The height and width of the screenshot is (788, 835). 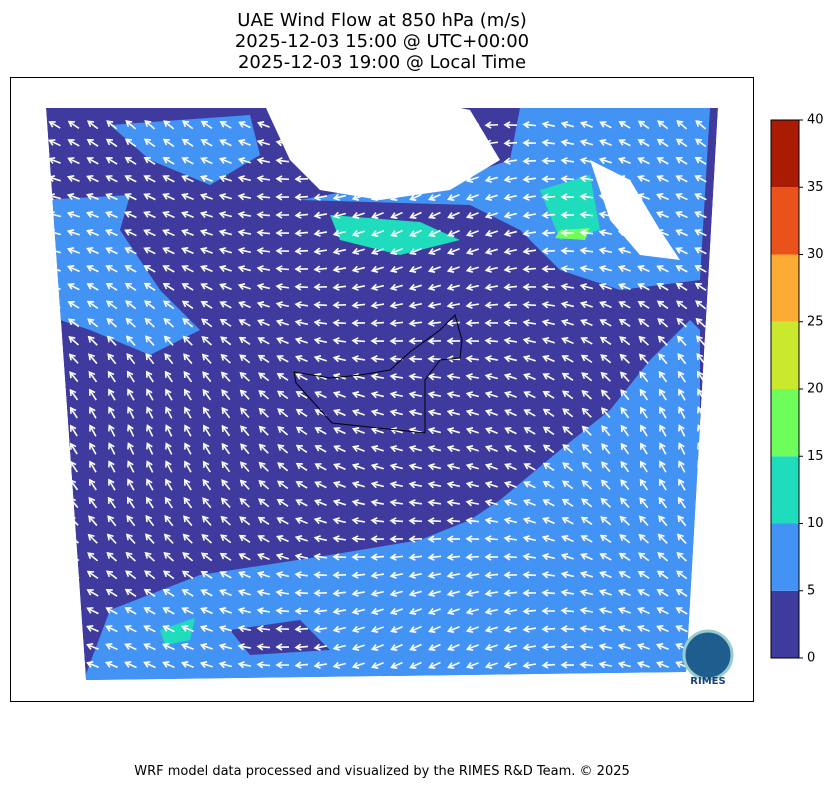 What do you see at coordinates (815, 523) in the screenshot?
I see `colorbar-tick-label: 10` at bounding box center [815, 523].